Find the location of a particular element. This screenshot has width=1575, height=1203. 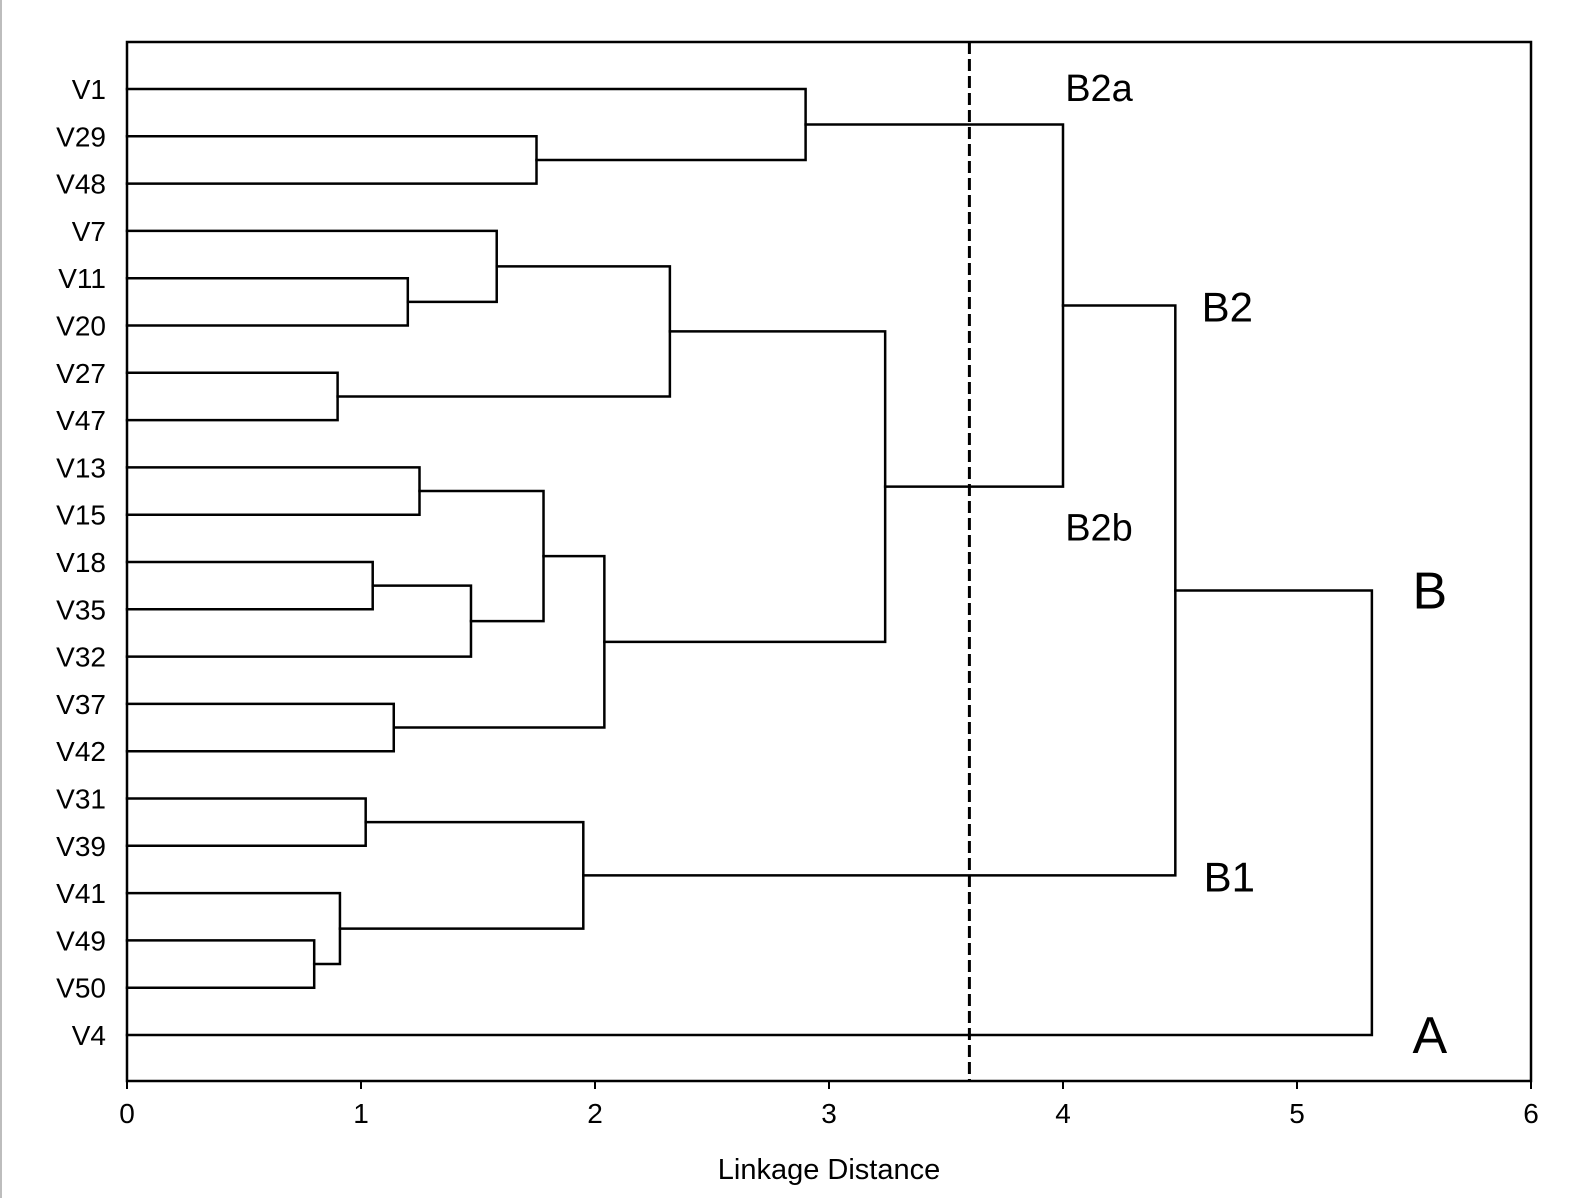

leaf-label: V7 is located at coordinates (89, 231).